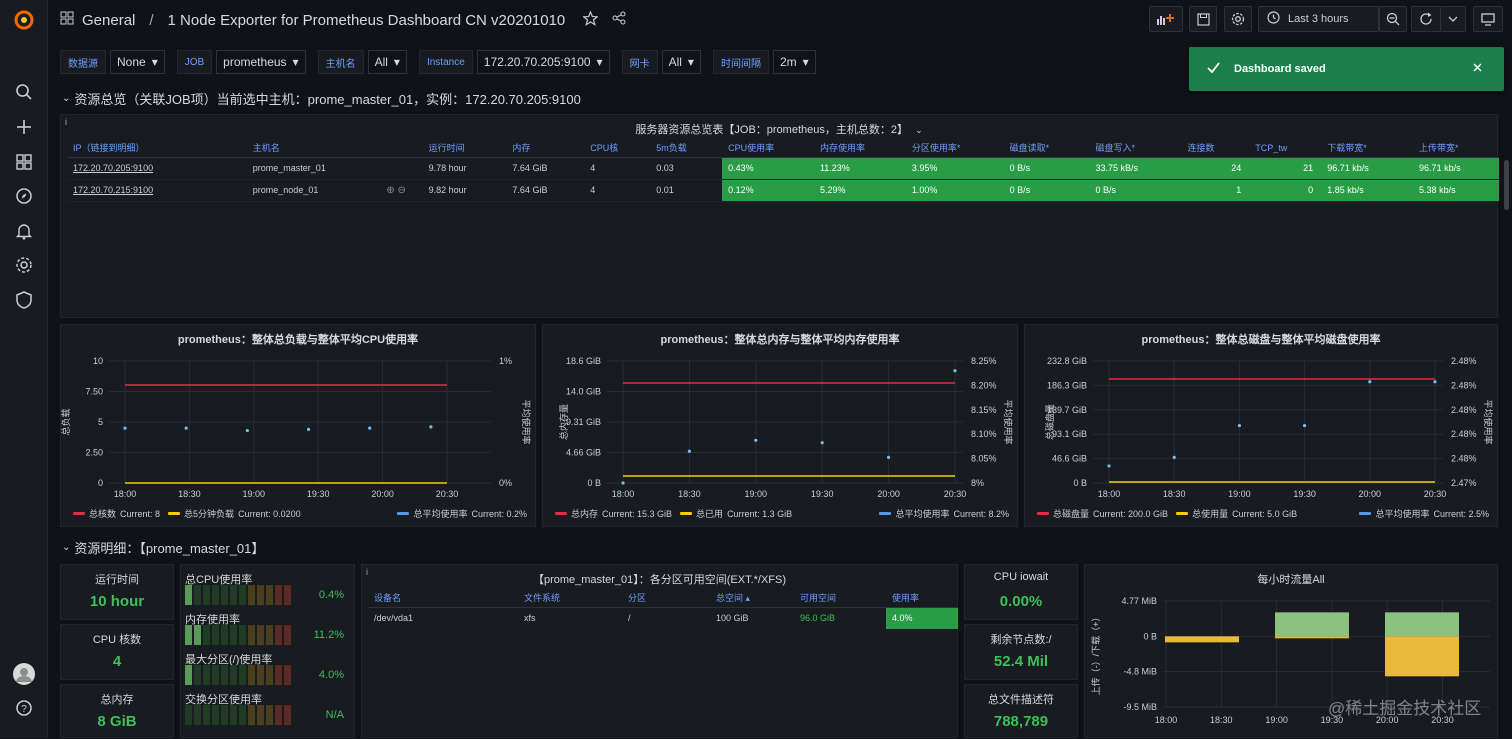 Image resolution: width=1512 pixels, height=739 pixels. What do you see at coordinates (443, 598) in the screenshot?
I see `table-header-cell: 设备名` at bounding box center [443, 598].